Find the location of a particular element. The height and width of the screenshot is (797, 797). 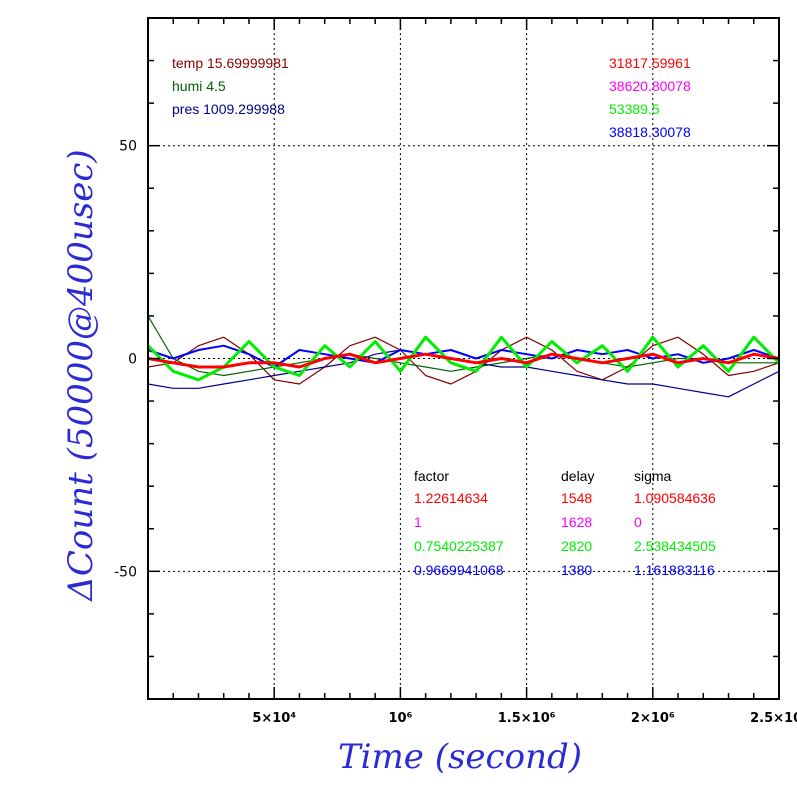

y-tick-label: 50 is located at coordinates (128, 147).